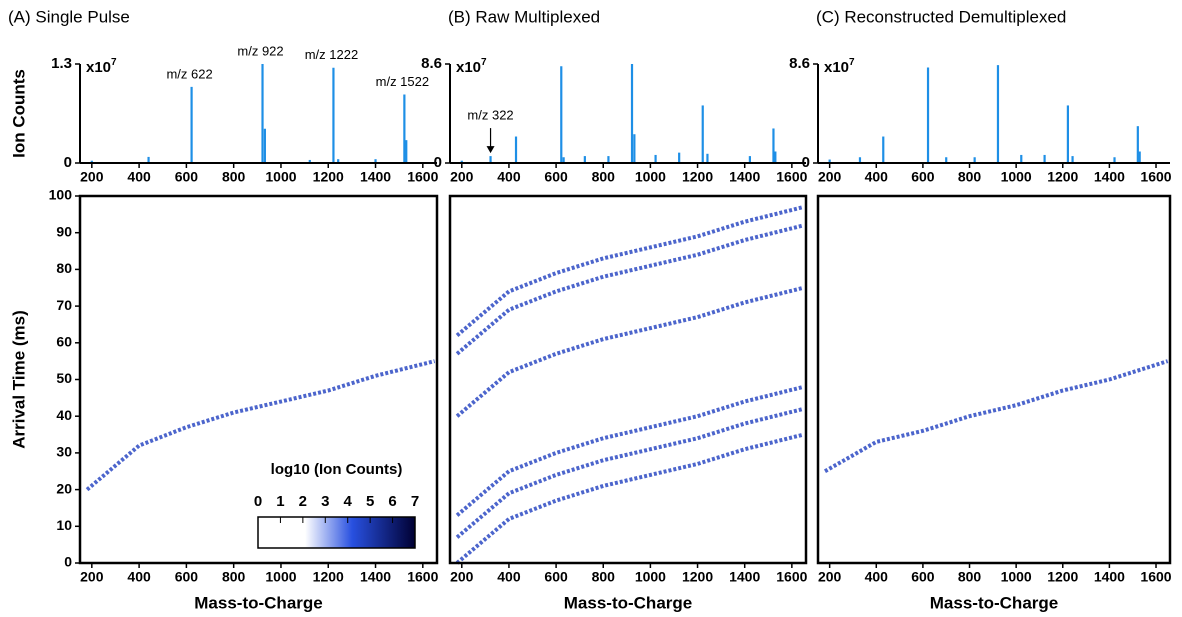  What do you see at coordinates (189, 73) in the screenshot?
I see `annotation: m/z 622` at bounding box center [189, 73].